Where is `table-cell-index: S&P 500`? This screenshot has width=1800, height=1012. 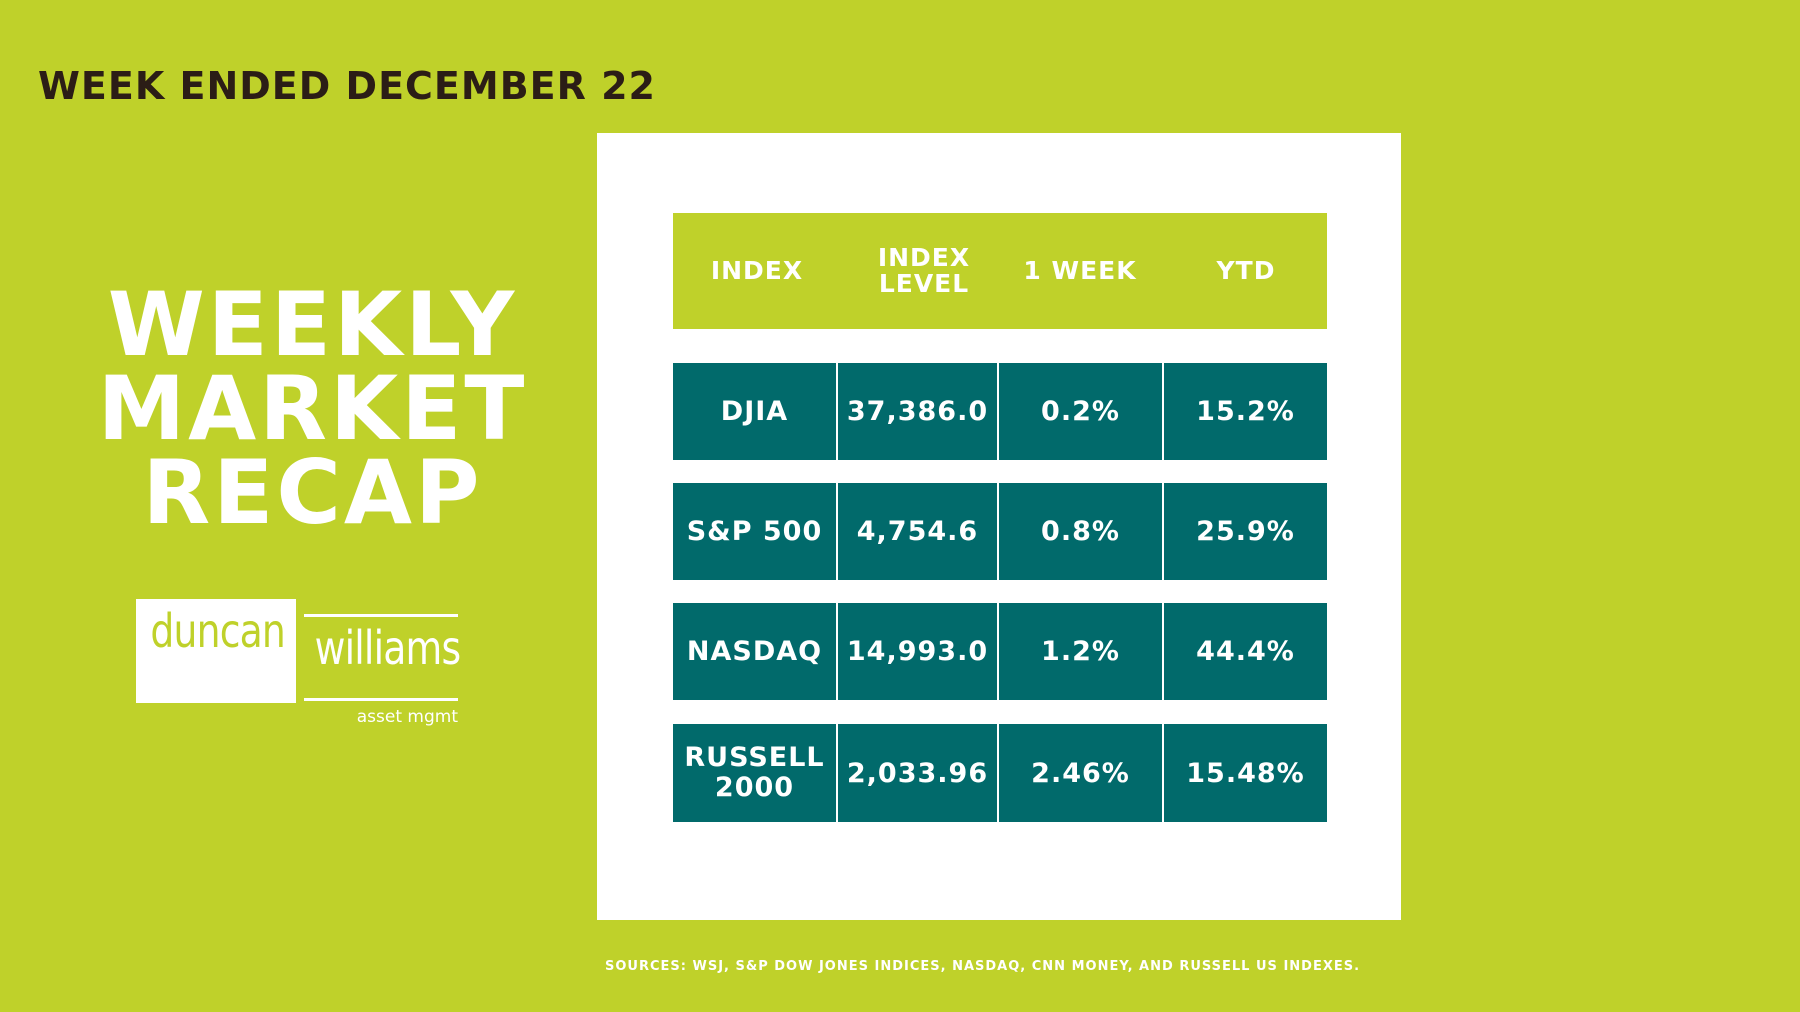 table-cell-index: S&P 500 is located at coordinates (754, 531).